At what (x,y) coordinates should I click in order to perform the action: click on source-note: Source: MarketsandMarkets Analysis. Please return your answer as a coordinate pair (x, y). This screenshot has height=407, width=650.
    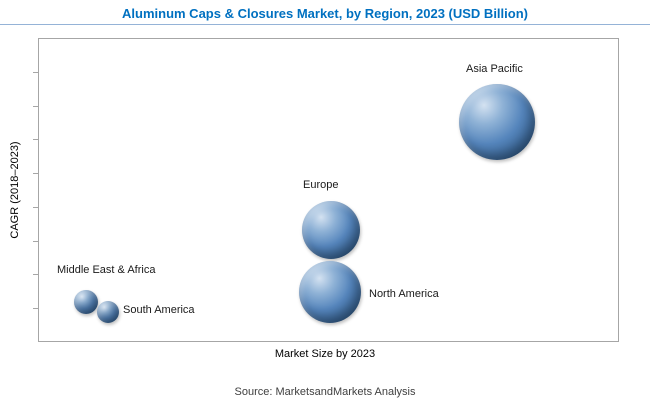
    Looking at the image, I should click on (325, 392).